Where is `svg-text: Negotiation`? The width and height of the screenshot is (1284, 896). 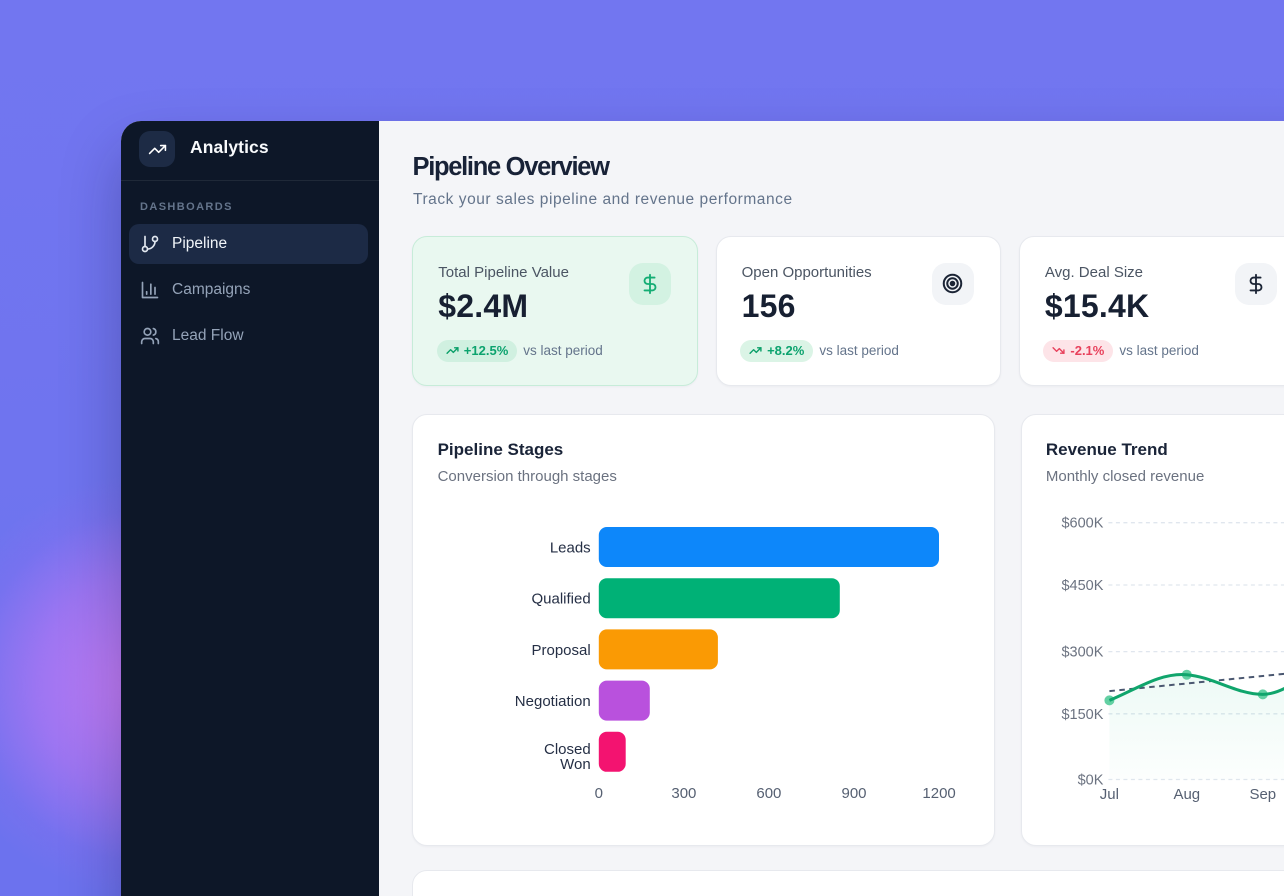 svg-text: Negotiation is located at coordinates (553, 701).